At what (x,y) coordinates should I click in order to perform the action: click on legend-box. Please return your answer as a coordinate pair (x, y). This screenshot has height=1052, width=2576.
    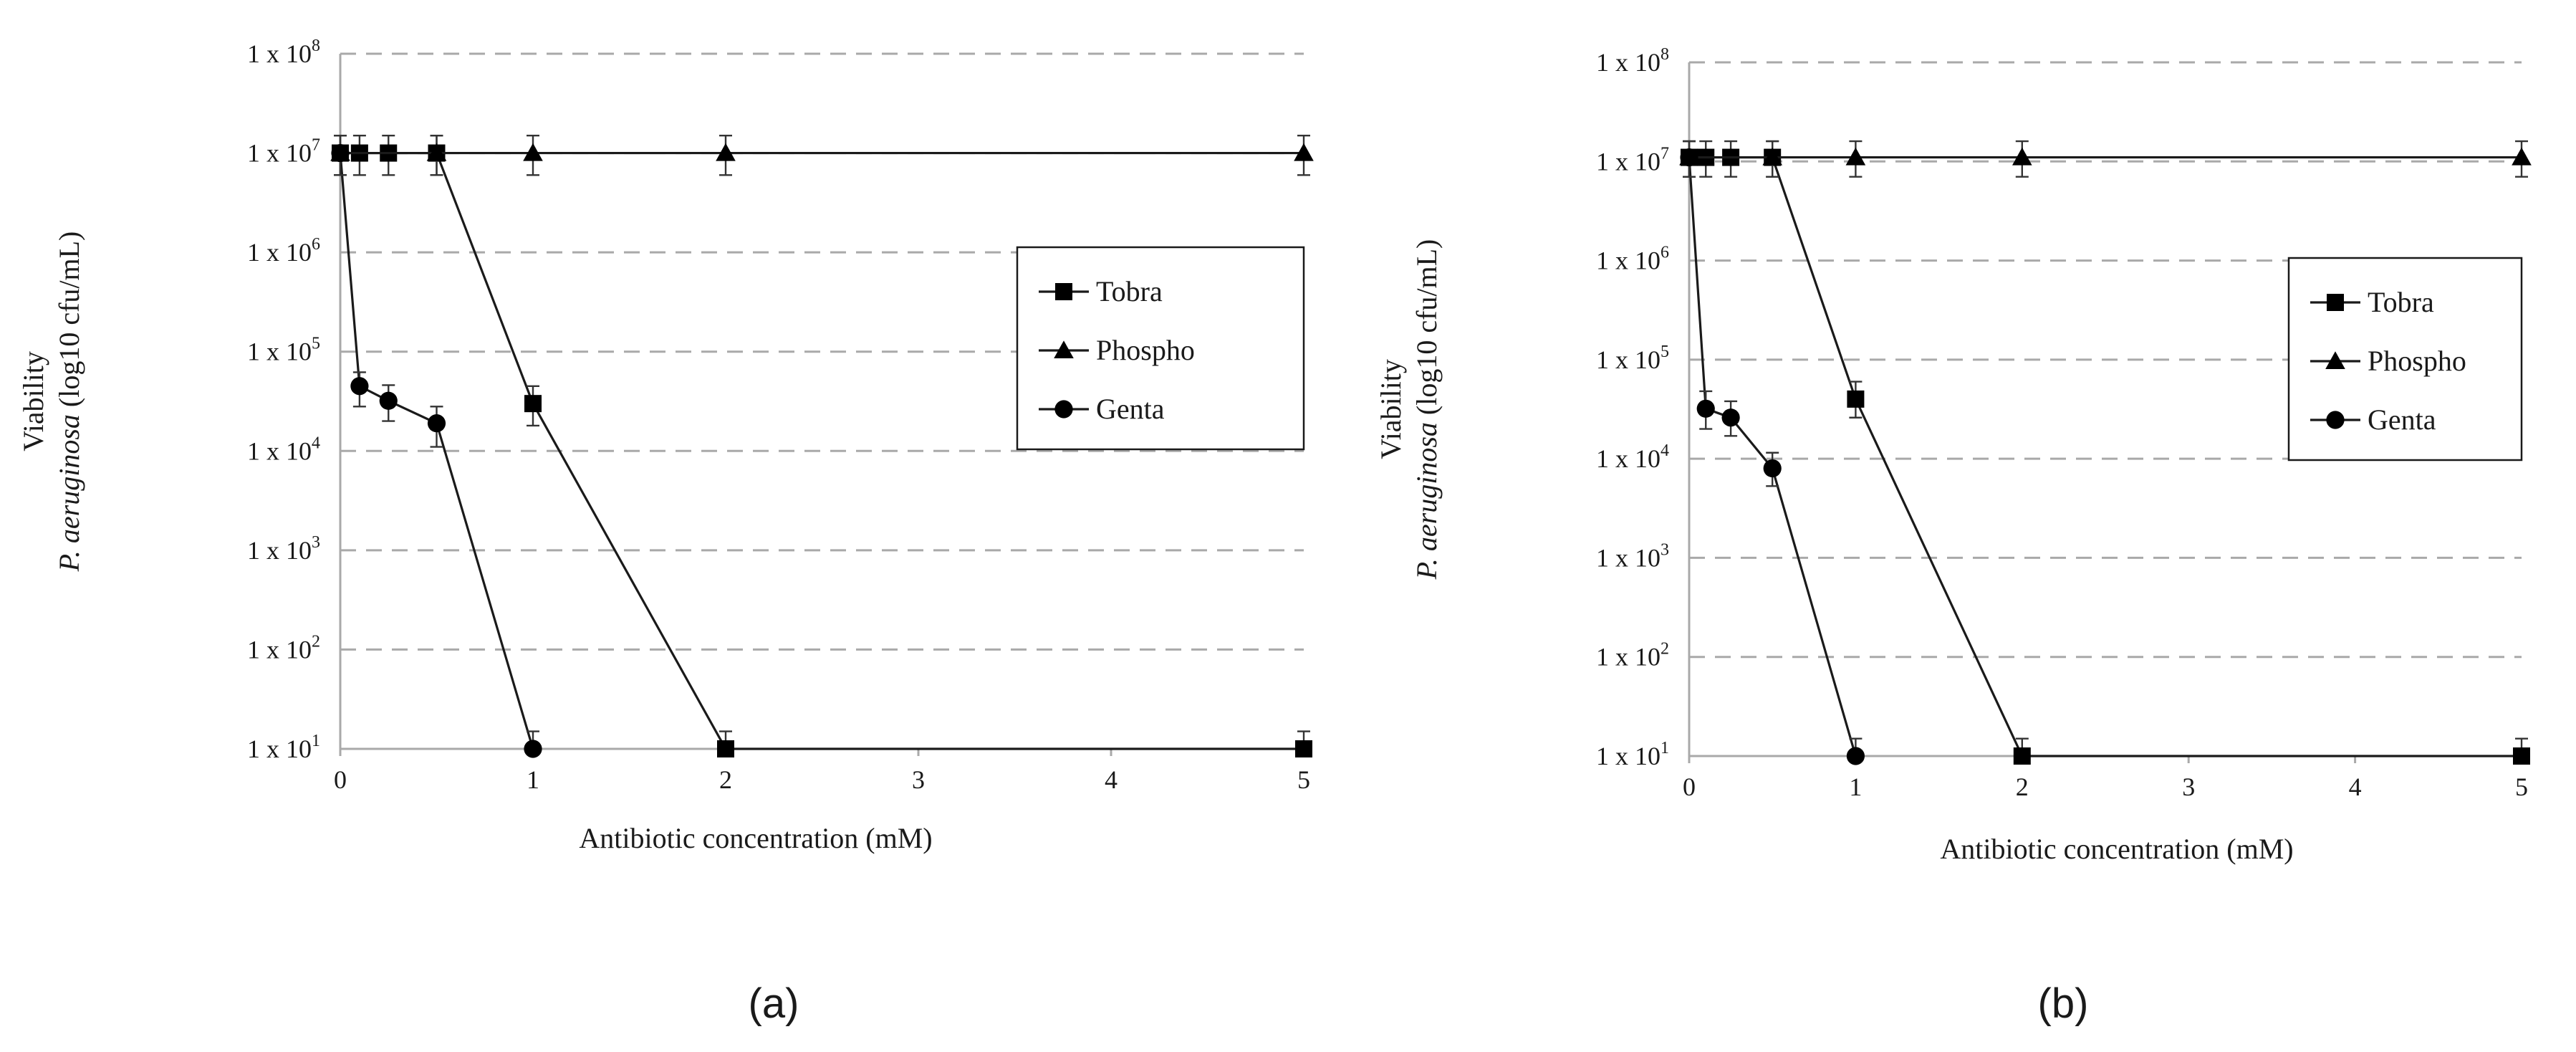
    Looking at the image, I should click on (2405, 359).